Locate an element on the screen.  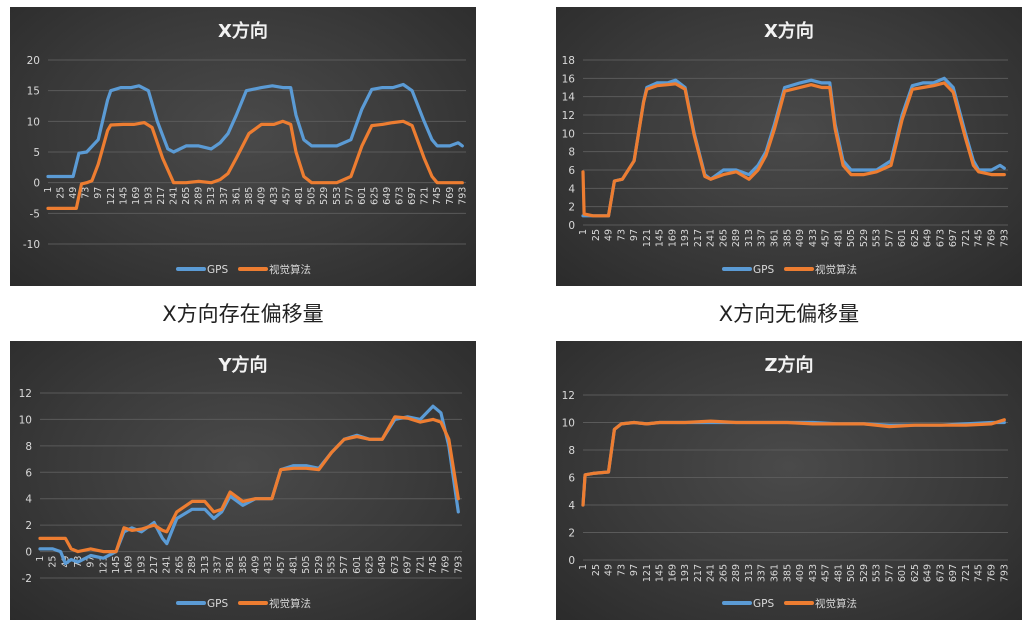
y-tick-label: -10 is located at coordinates (31, 245).